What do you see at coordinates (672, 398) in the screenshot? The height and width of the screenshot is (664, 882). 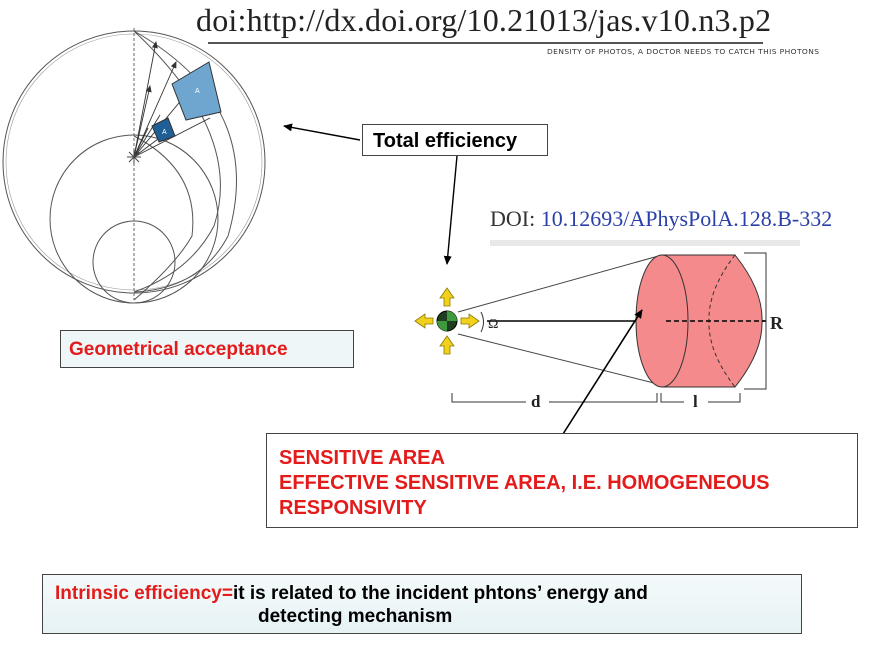 I see `l-dimension-left` at bounding box center [672, 398].